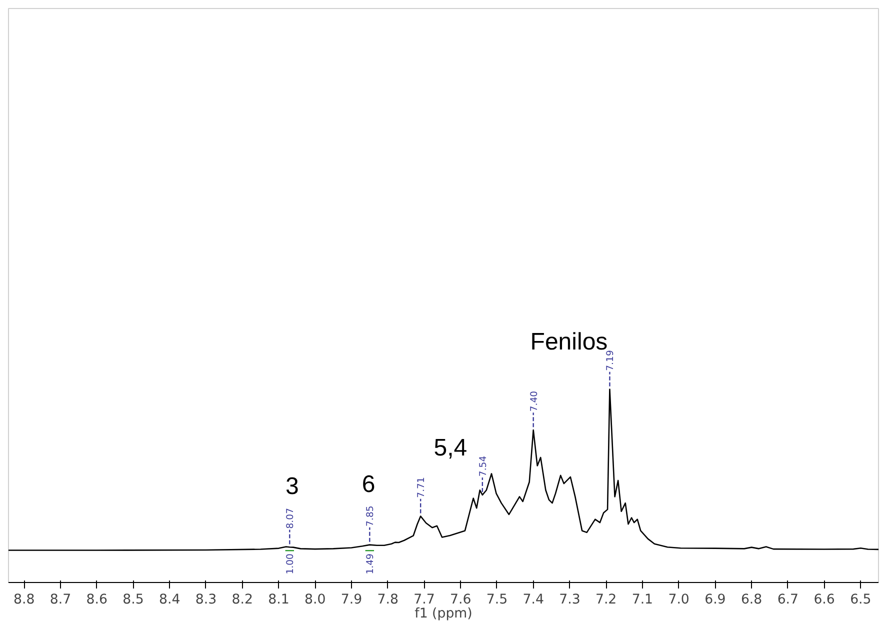 The height and width of the screenshot is (624, 880). Describe the element at coordinates (279, 600) in the screenshot. I see `x-tick-label: 8.1` at that location.